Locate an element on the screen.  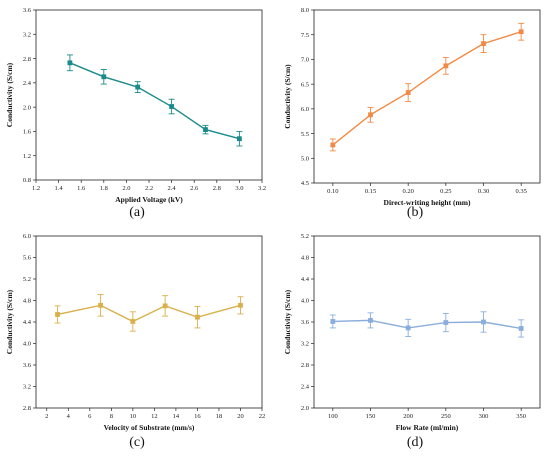
x-tick-label: 1.6 is located at coordinates (81, 188).